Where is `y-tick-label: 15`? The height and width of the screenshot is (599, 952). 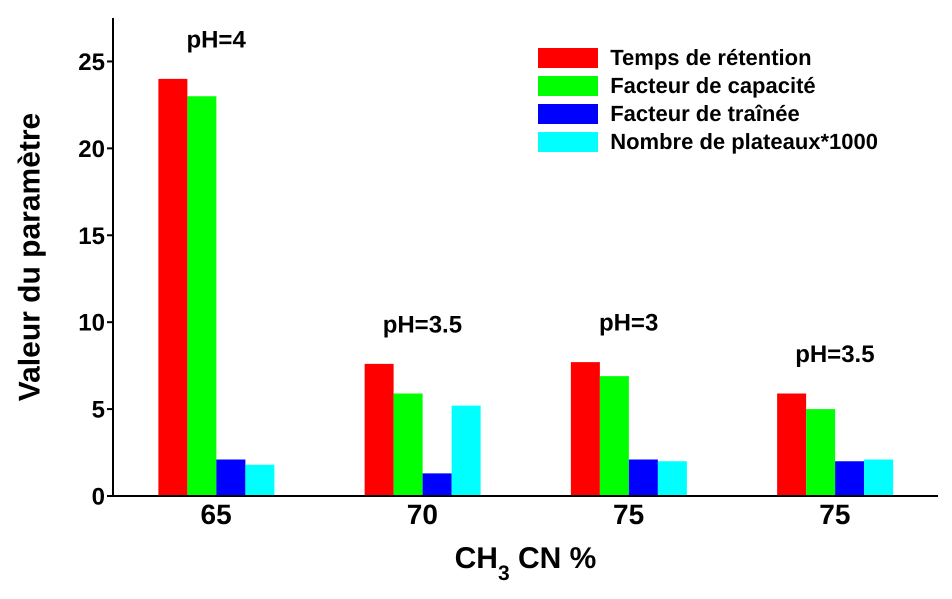 y-tick-label: 15 is located at coordinates (91, 236).